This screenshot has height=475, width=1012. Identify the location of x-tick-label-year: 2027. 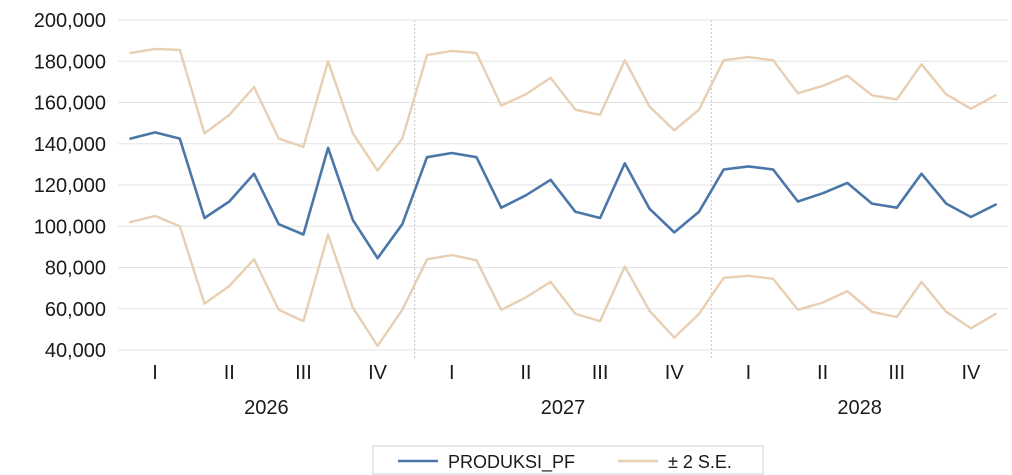
(563, 408).